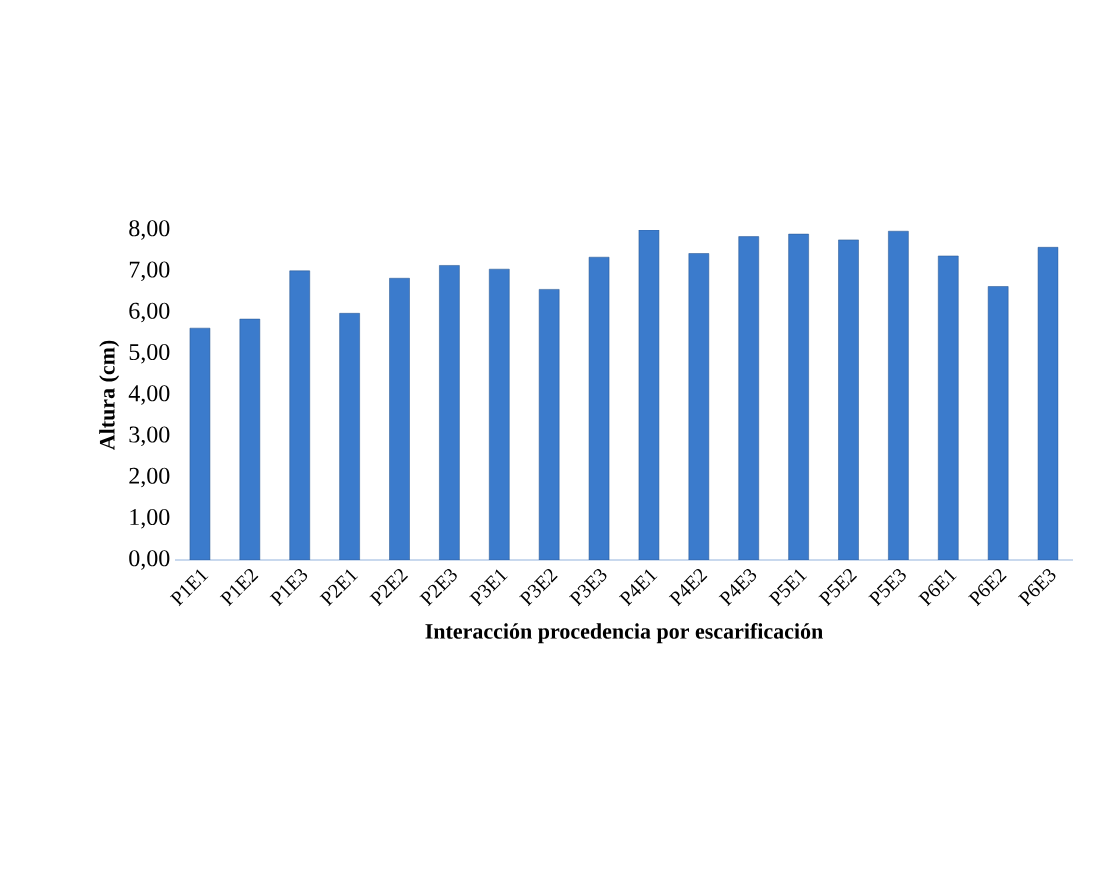 This screenshot has width=1107, height=882. I want to click on y-tick-label: 1,00, so click(150, 518).